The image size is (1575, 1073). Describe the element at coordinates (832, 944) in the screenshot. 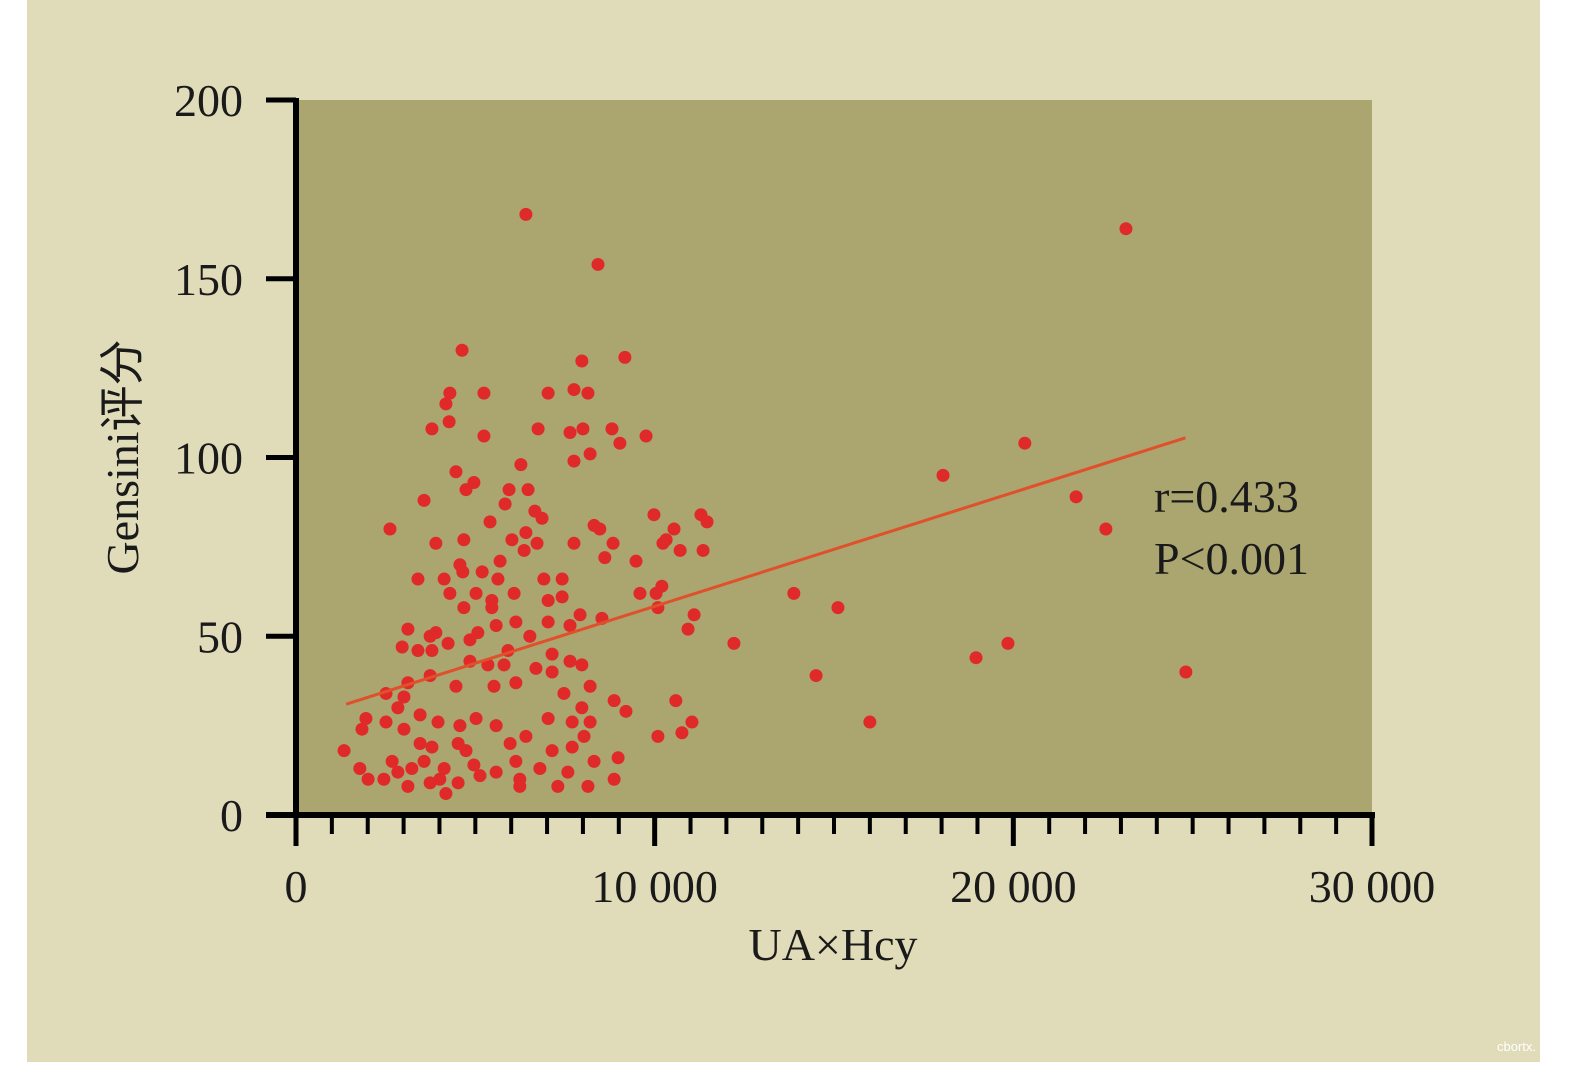

I see `x-axis-label: UA×Hcy` at that location.